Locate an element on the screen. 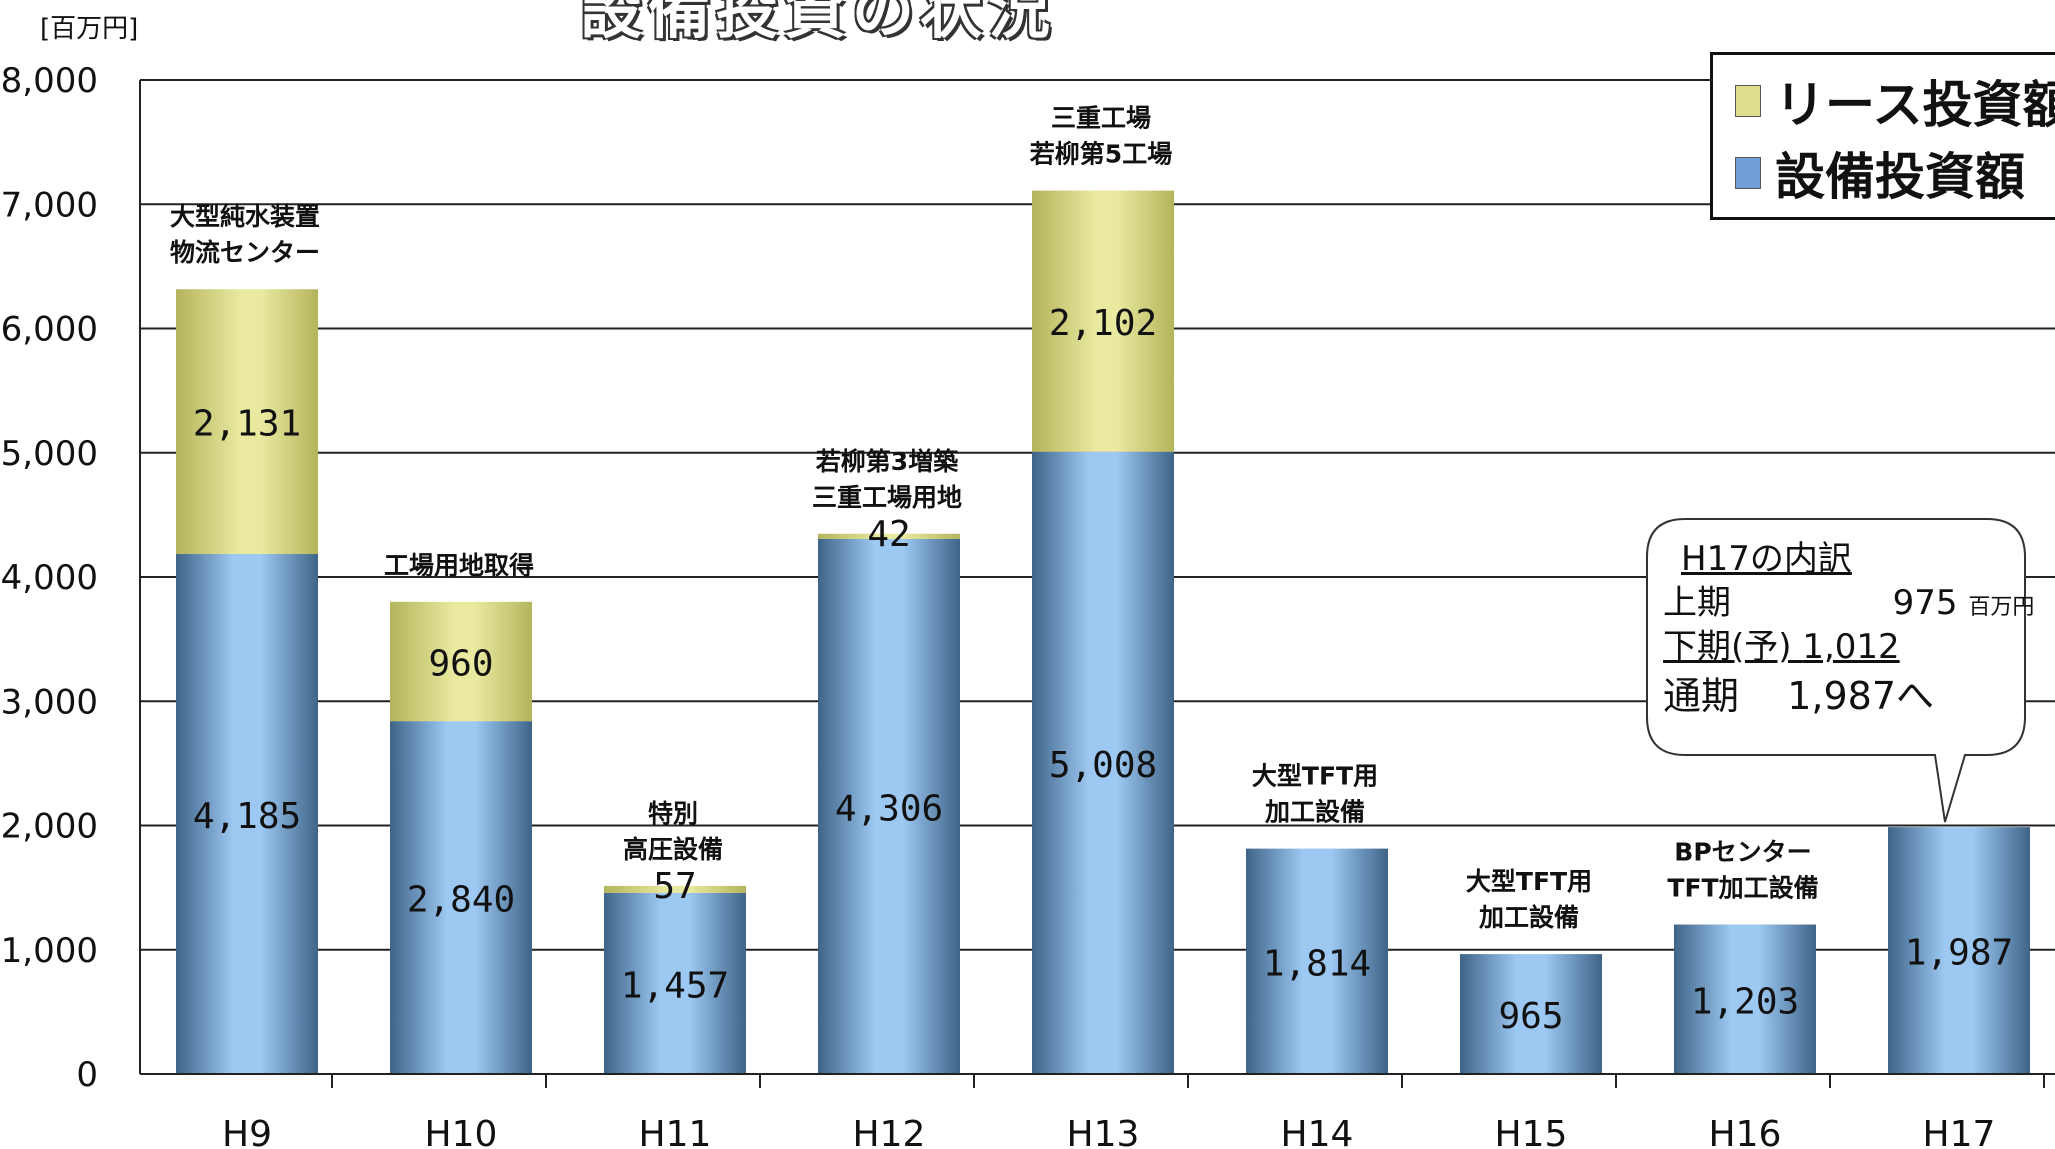 The width and height of the screenshot is (2055, 1149). bar-annotation: BPセンター is located at coordinates (1742, 852).